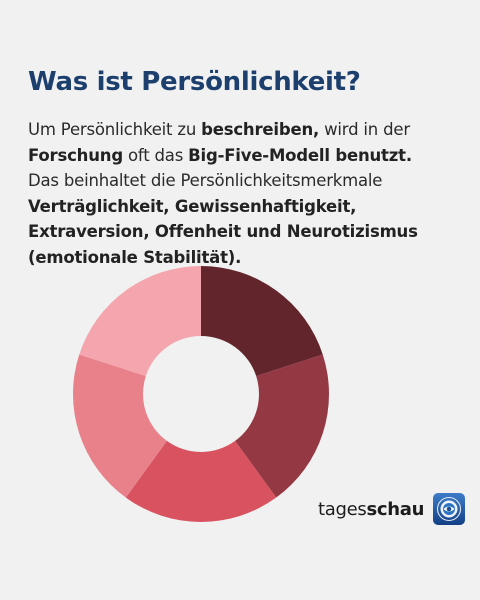 Image resolution: width=480 pixels, height=600 pixels. Describe the element at coordinates (260, 129) in the screenshot. I see `paragraph-bold: beschreiben,` at that location.